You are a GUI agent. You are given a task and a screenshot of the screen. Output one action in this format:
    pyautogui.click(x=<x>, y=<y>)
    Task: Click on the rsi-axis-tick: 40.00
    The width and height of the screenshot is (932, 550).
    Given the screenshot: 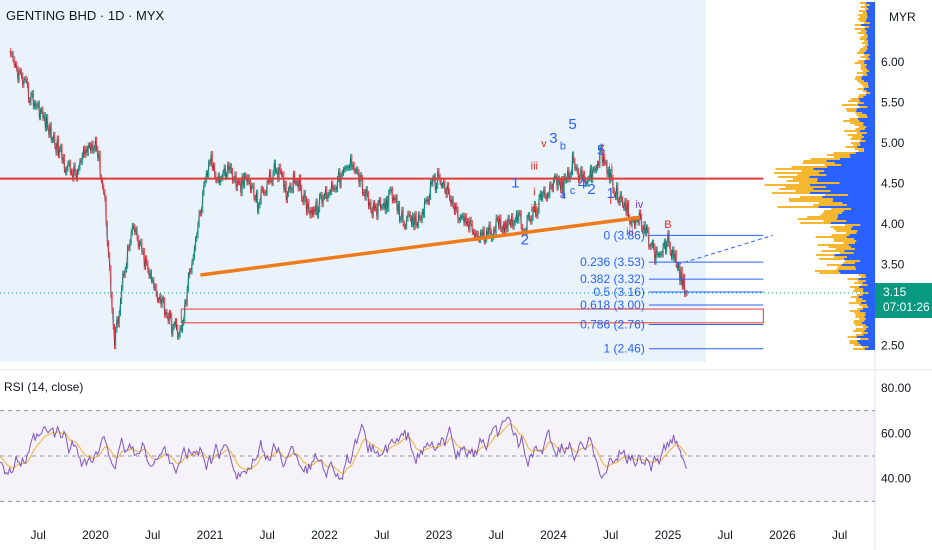 What is the action you would take?
    pyautogui.click(x=896, y=479)
    